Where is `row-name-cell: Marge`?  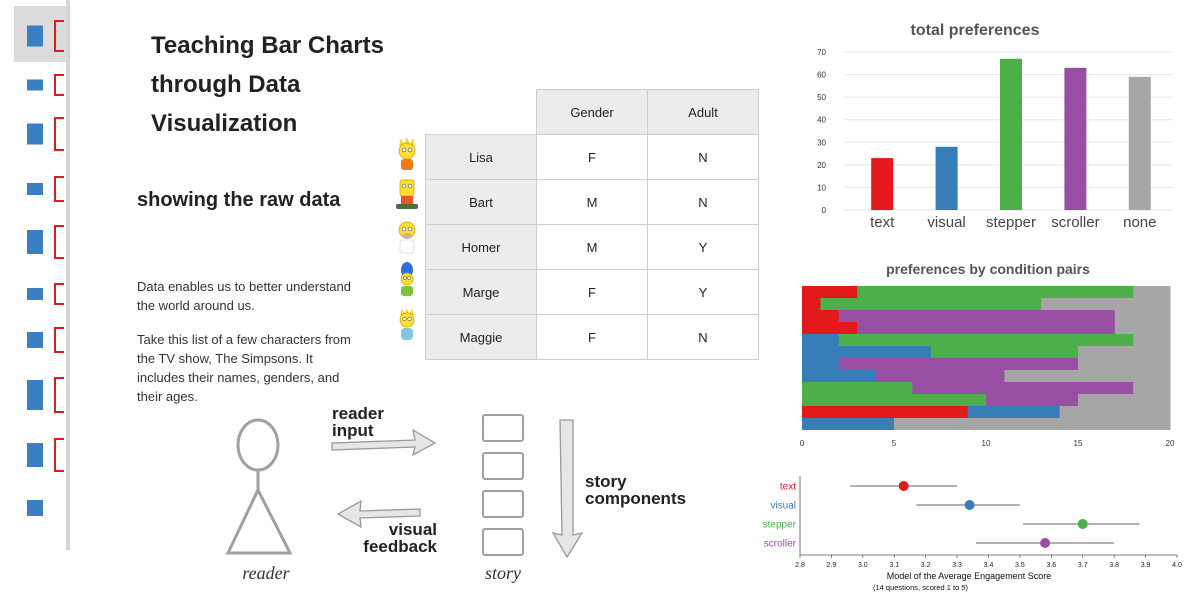
row-name-cell: Marge is located at coordinates (481, 292).